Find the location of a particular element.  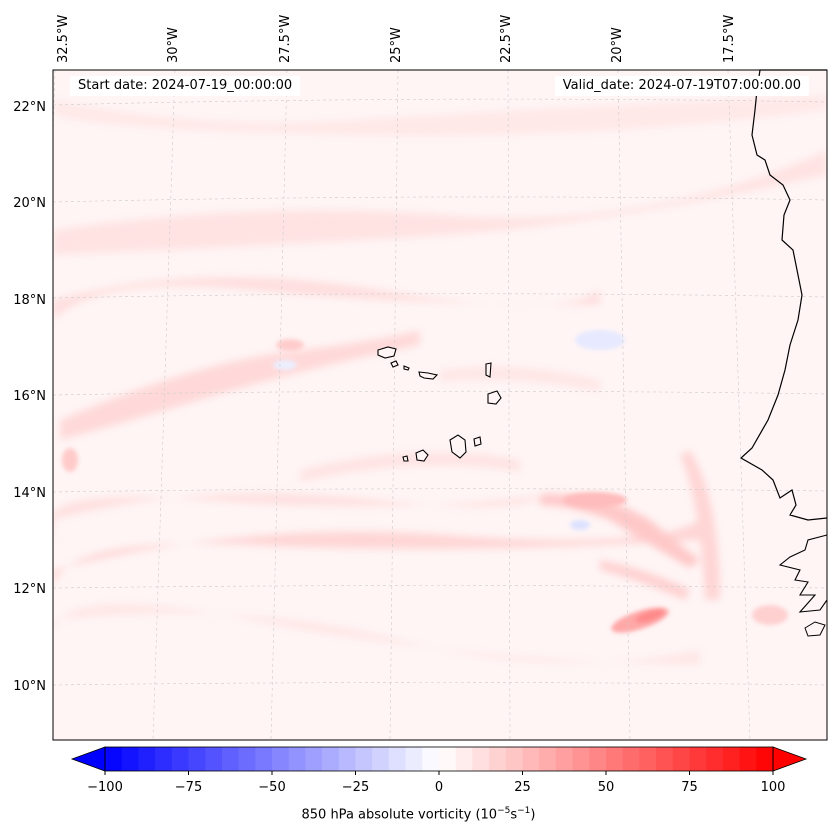

island-sao-nicolau is located at coordinates (428, 375).